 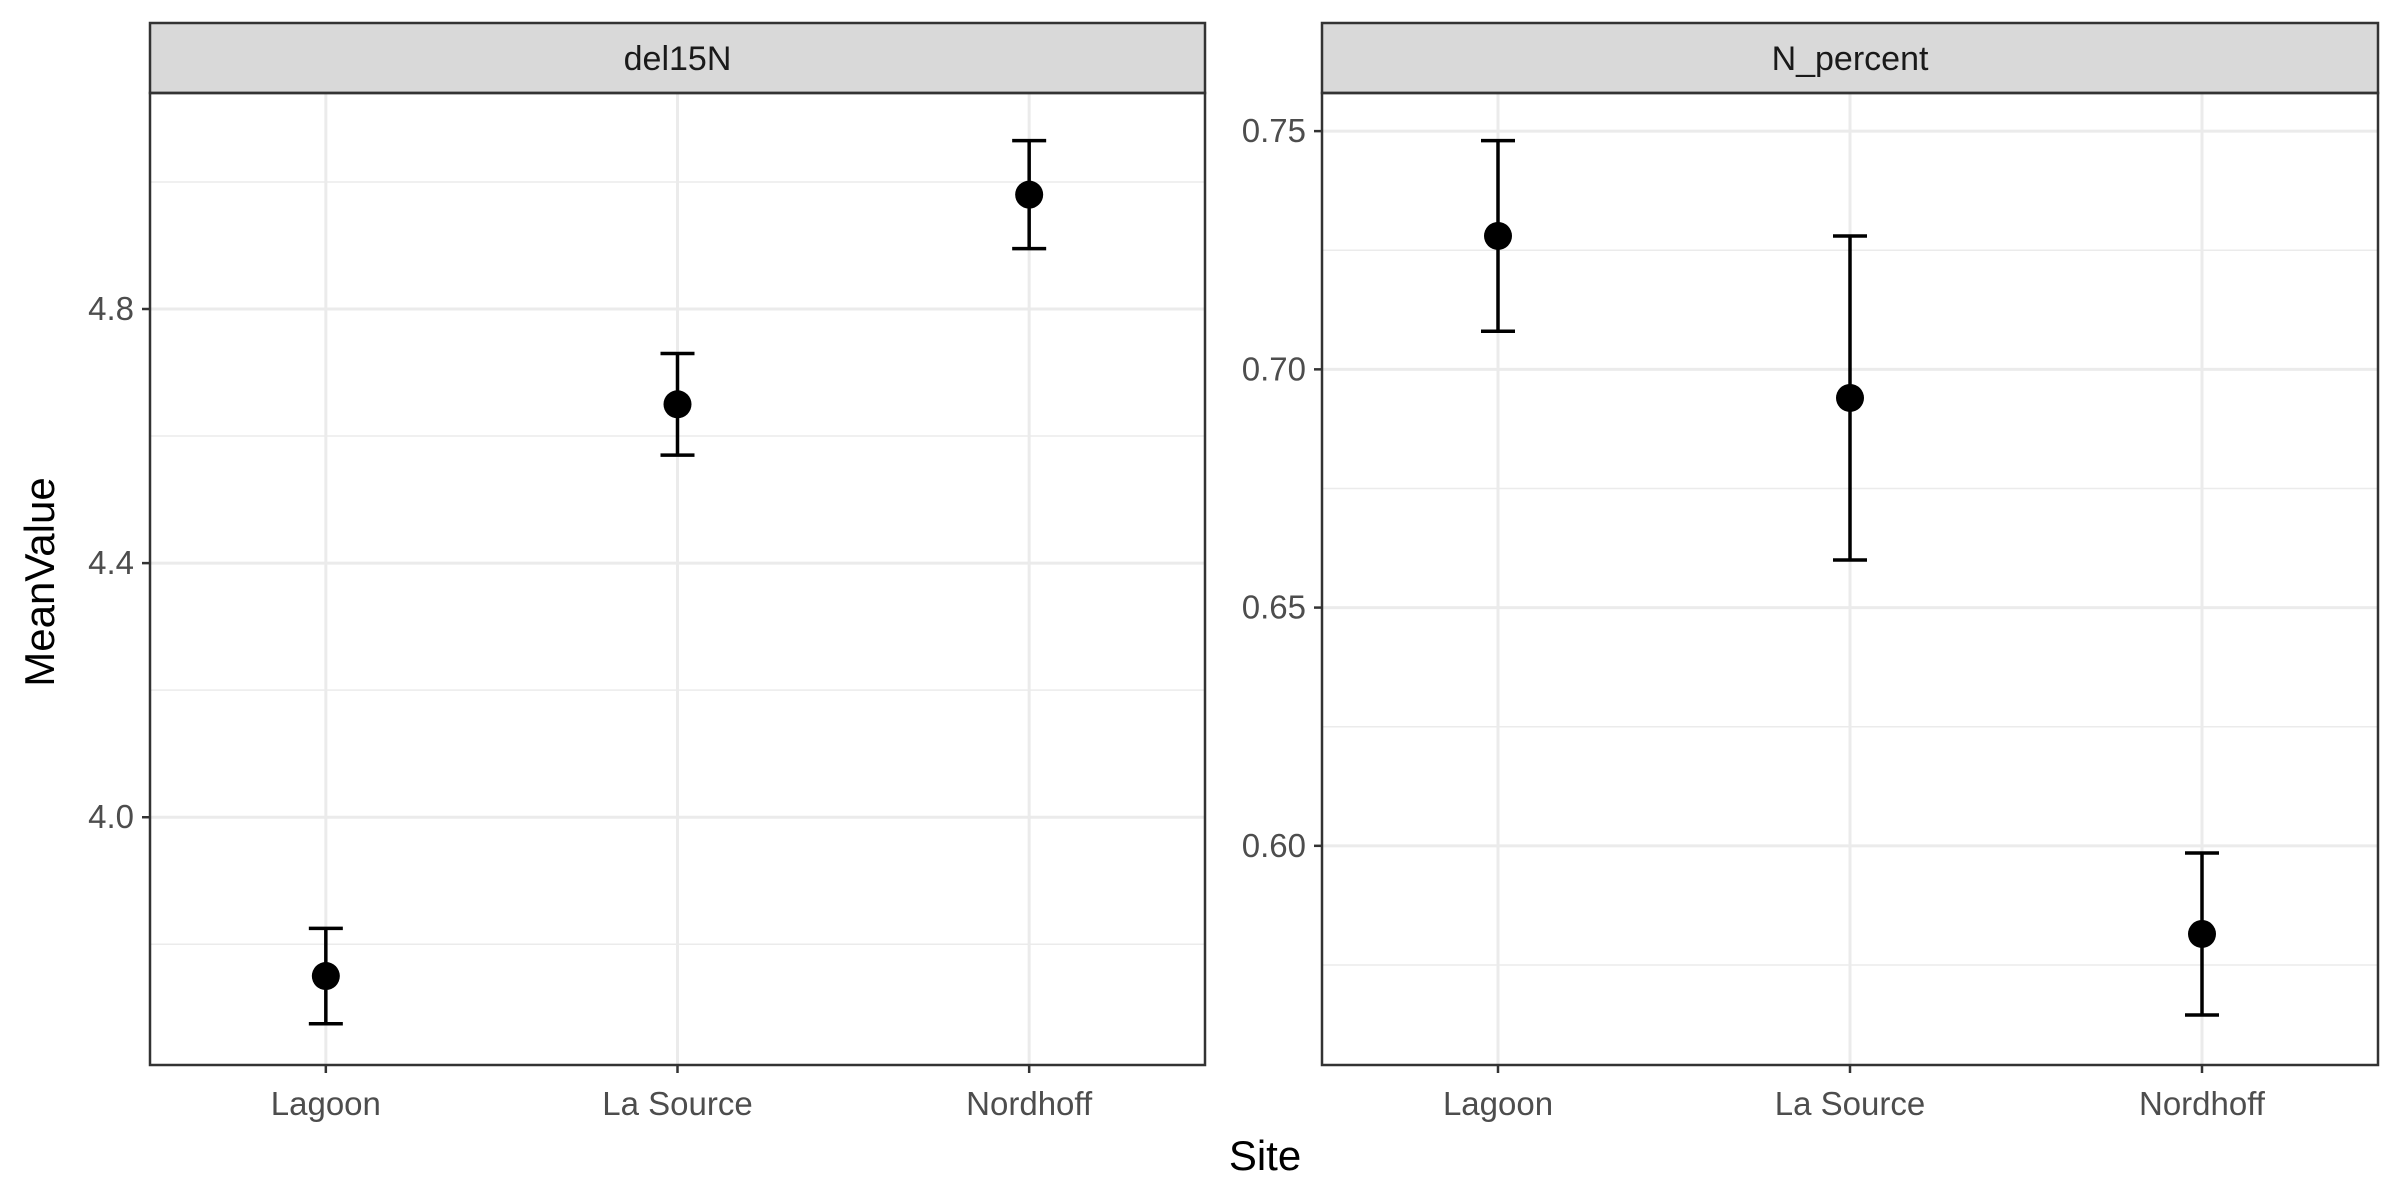 What do you see at coordinates (39, 581) in the screenshot?
I see `y-axis-title: MeanValue` at bounding box center [39, 581].